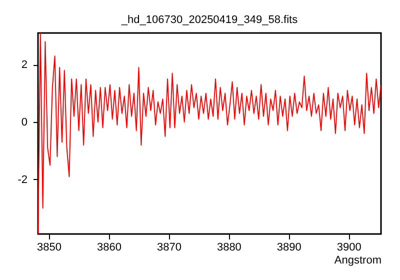 This screenshot has height=280, width=400. I want to click on y-tick-label: 2, so click(24, 65).